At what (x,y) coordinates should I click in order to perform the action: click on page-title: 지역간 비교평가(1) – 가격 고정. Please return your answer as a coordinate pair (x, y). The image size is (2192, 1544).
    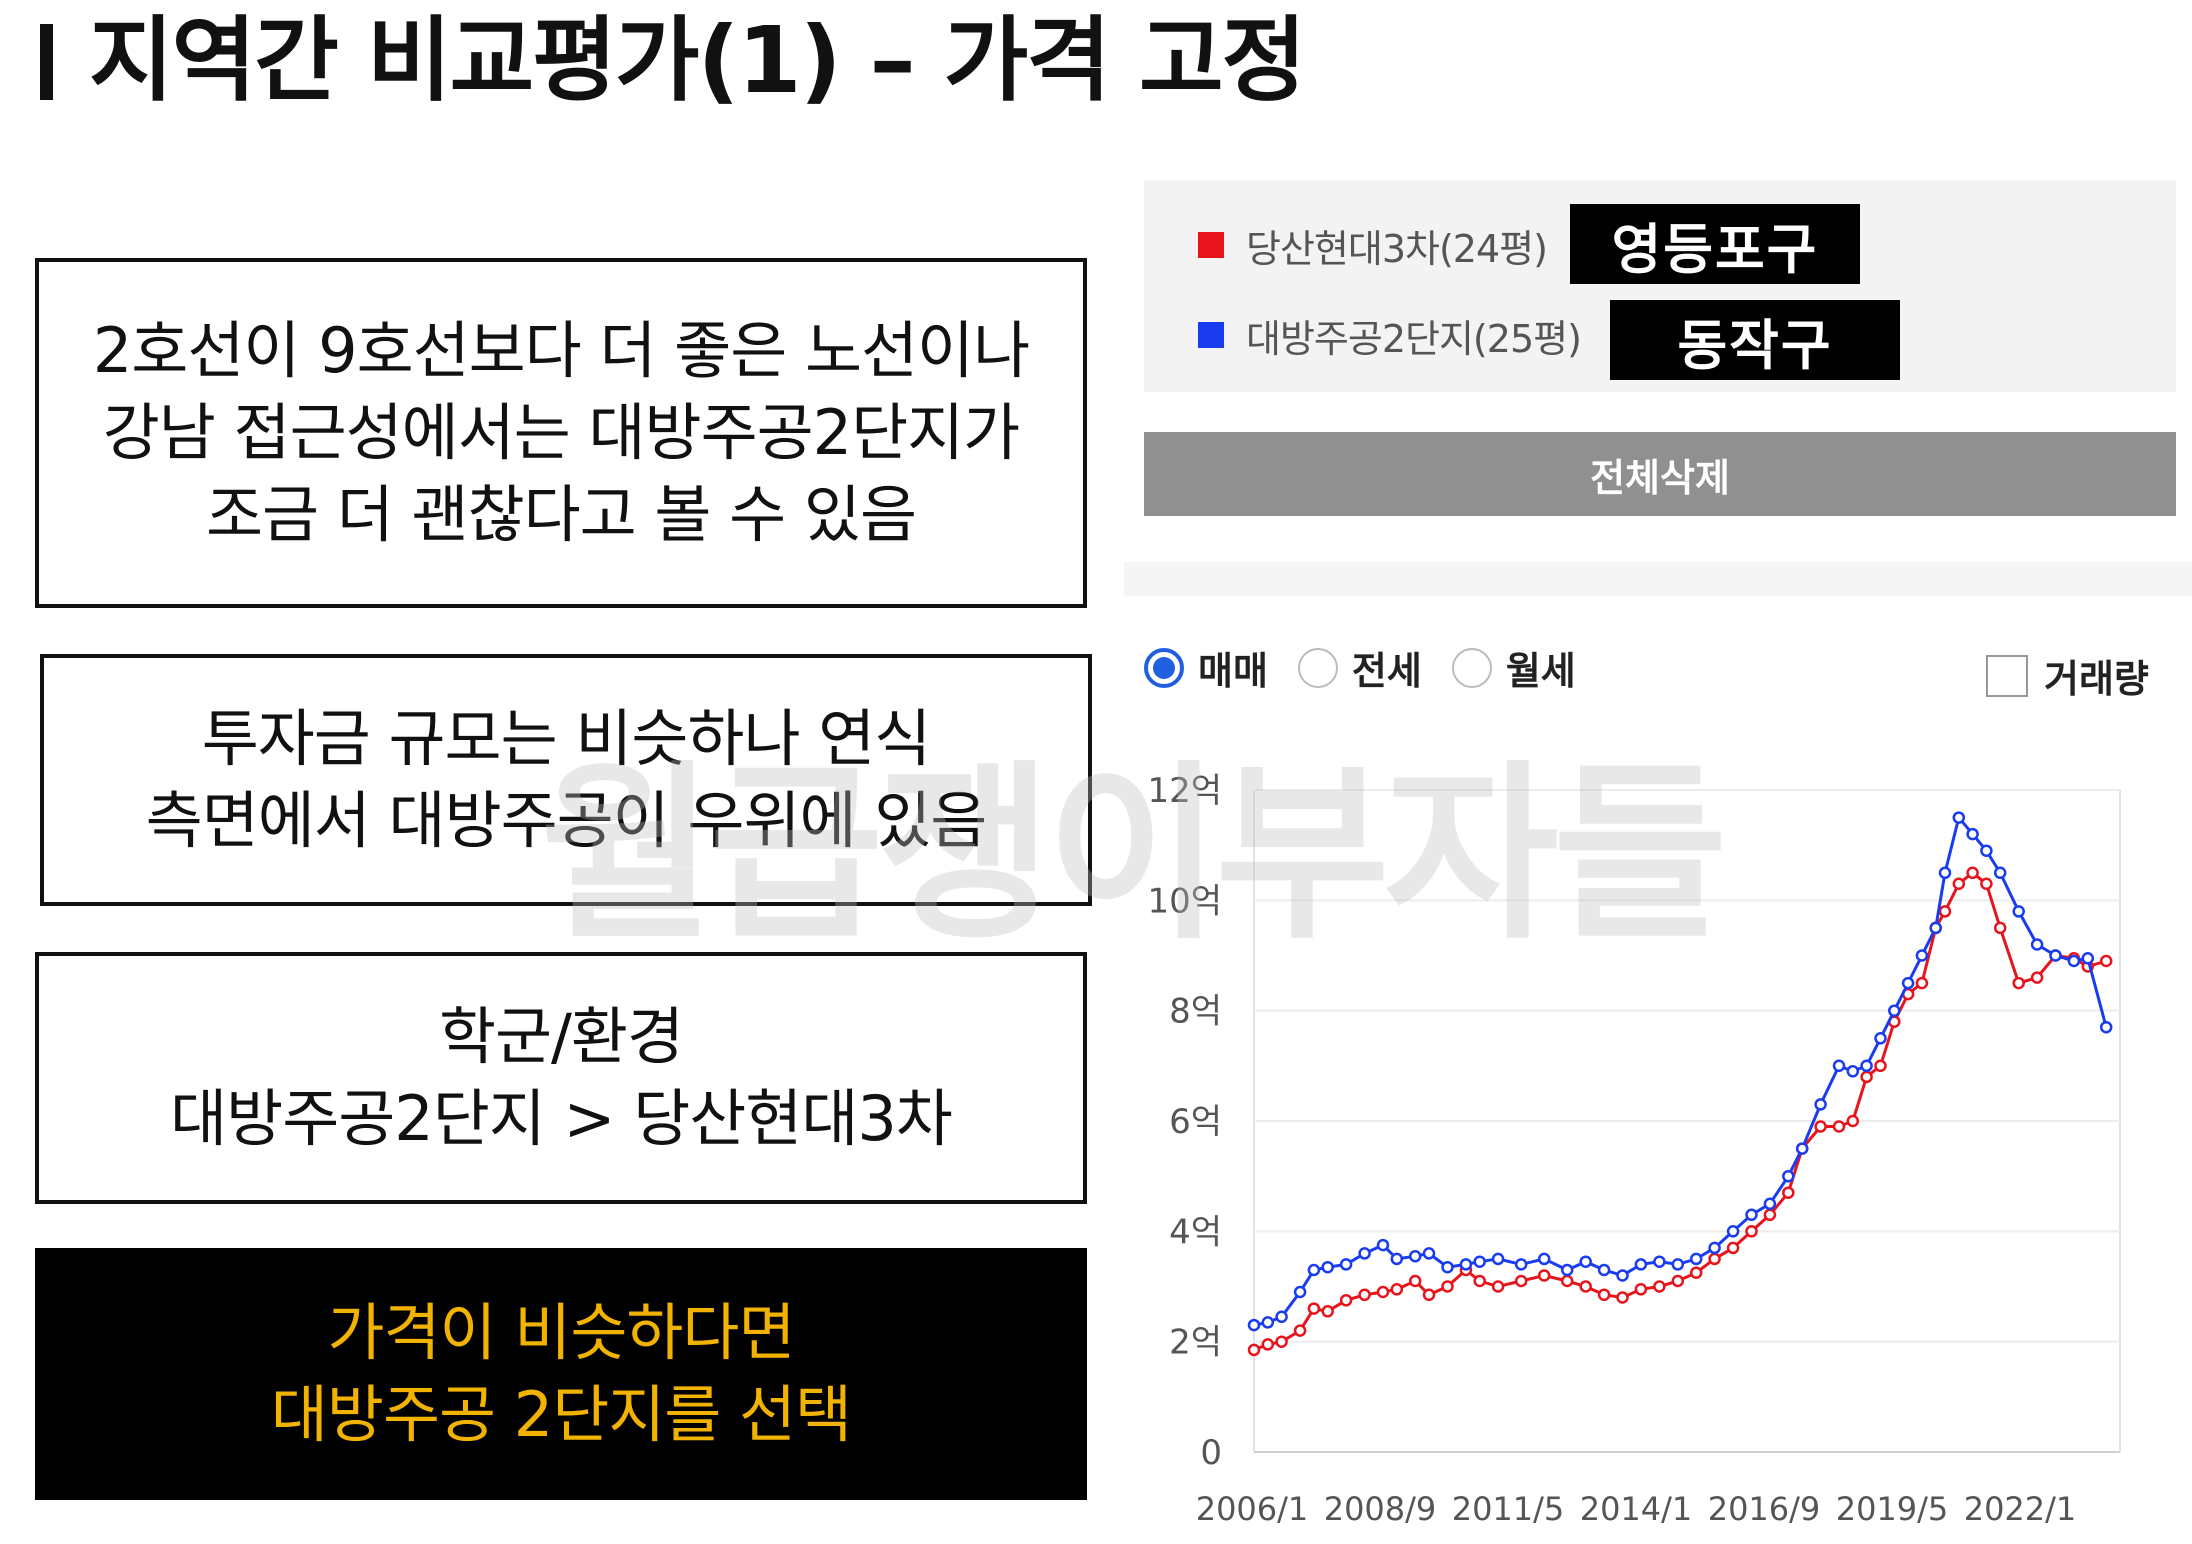
    Looking at the image, I should click on (673, 61).